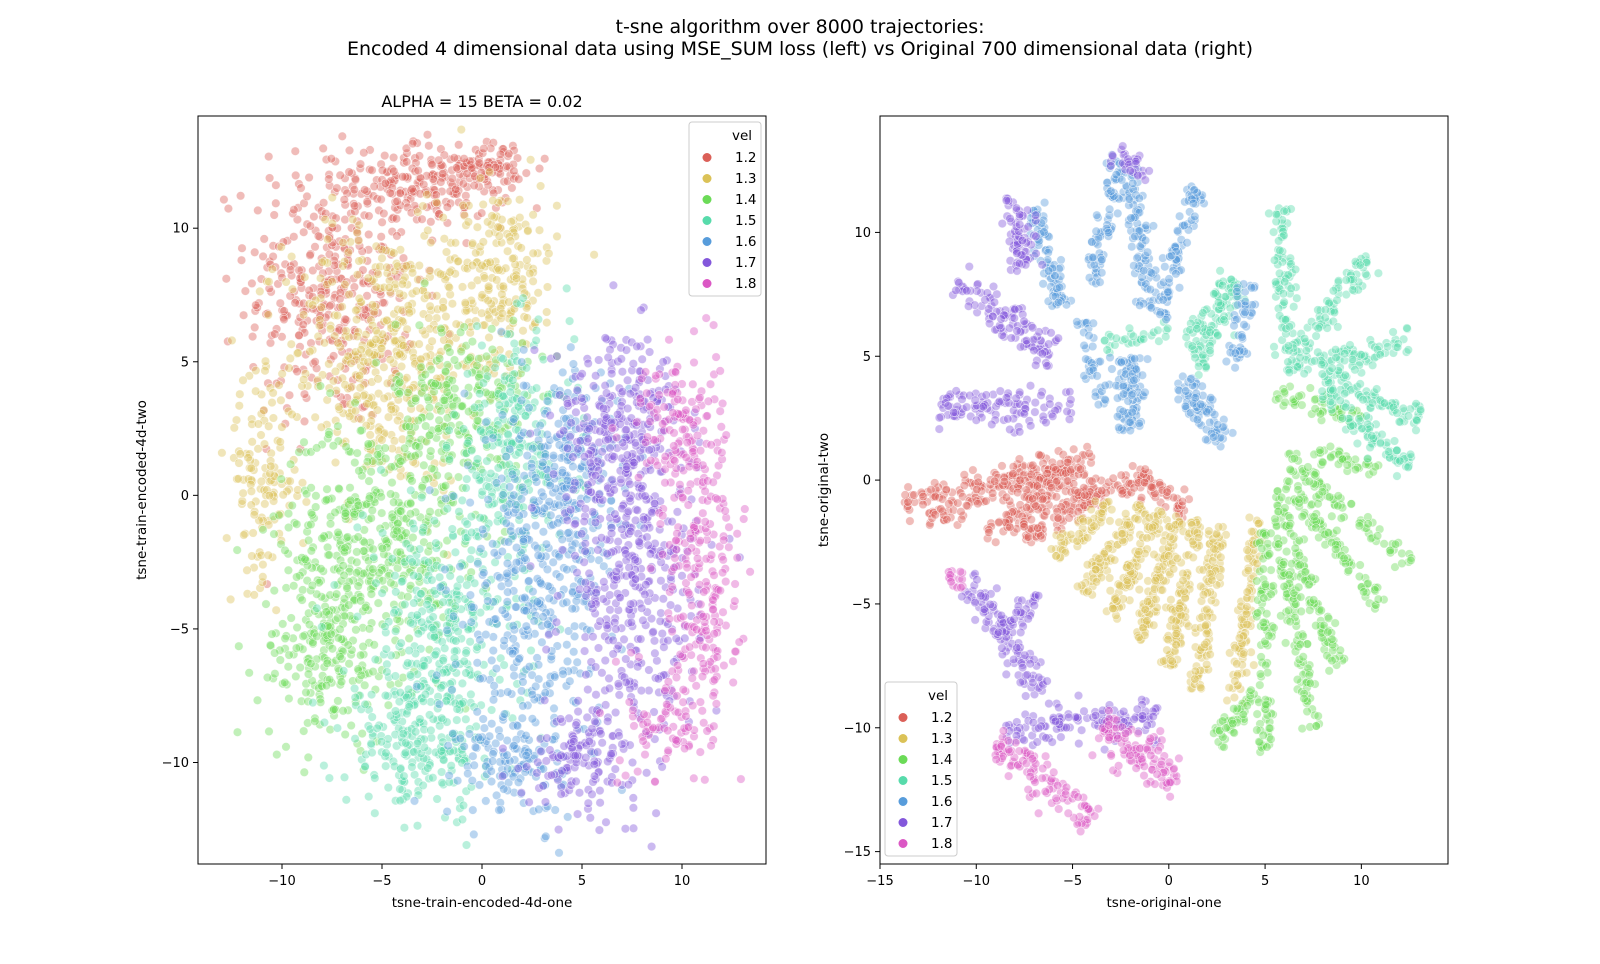 Image resolution: width=1600 pixels, height=964 pixels. I want to click on x-tick-label: 5, so click(582, 881).